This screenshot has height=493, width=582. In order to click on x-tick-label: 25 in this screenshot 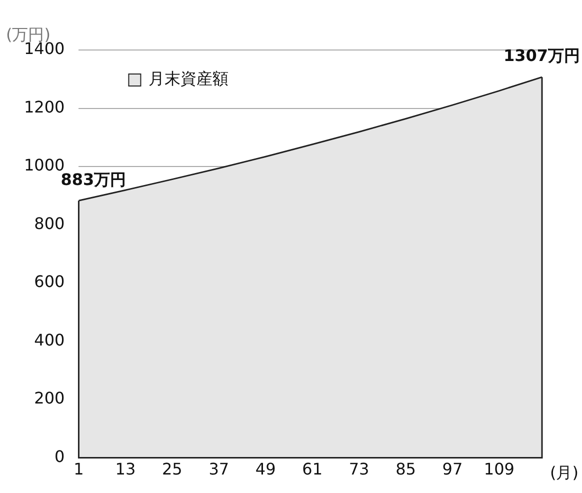, I will do `click(172, 469)`.